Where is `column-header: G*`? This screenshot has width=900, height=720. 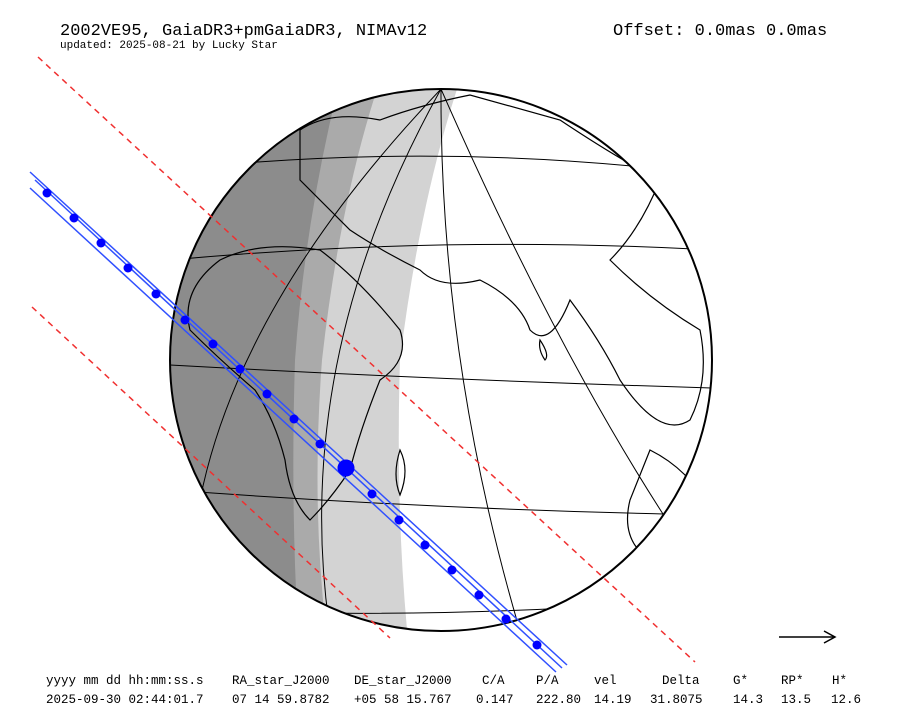
column-header: G* is located at coordinates (740, 681).